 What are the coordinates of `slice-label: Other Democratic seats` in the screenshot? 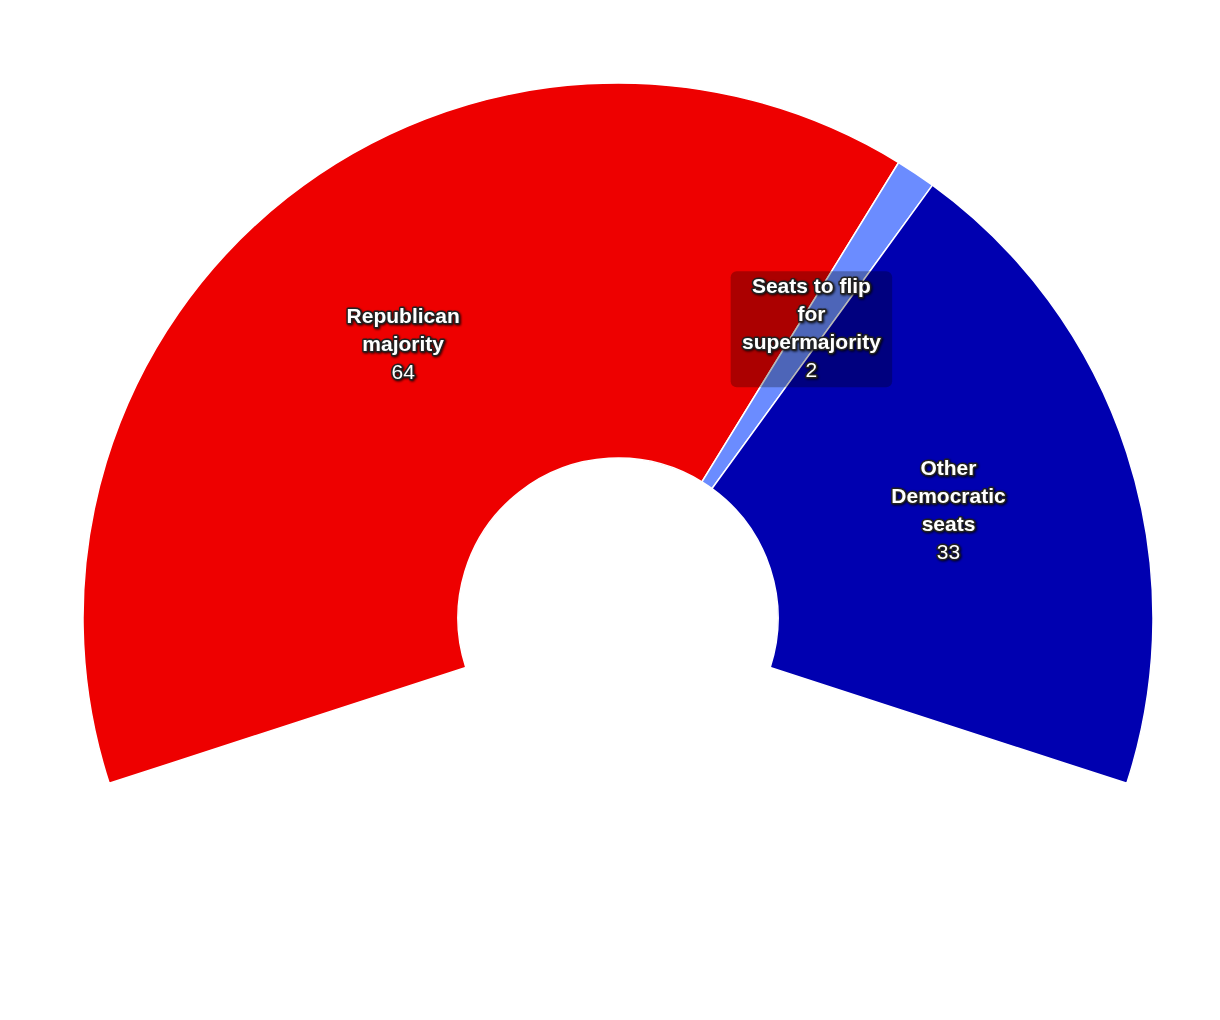 It's located at (948, 495).